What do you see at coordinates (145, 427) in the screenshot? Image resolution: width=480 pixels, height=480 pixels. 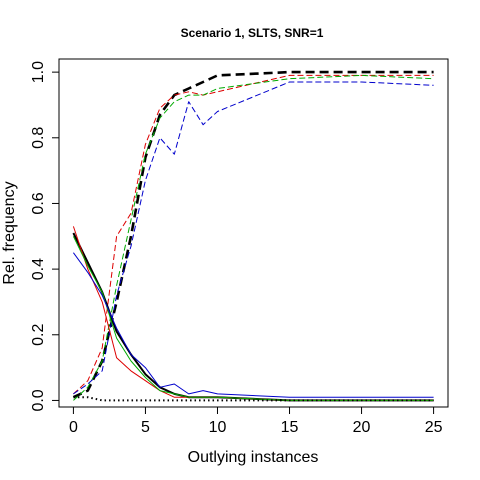 I see `x-tick-label: 5` at bounding box center [145, 427].